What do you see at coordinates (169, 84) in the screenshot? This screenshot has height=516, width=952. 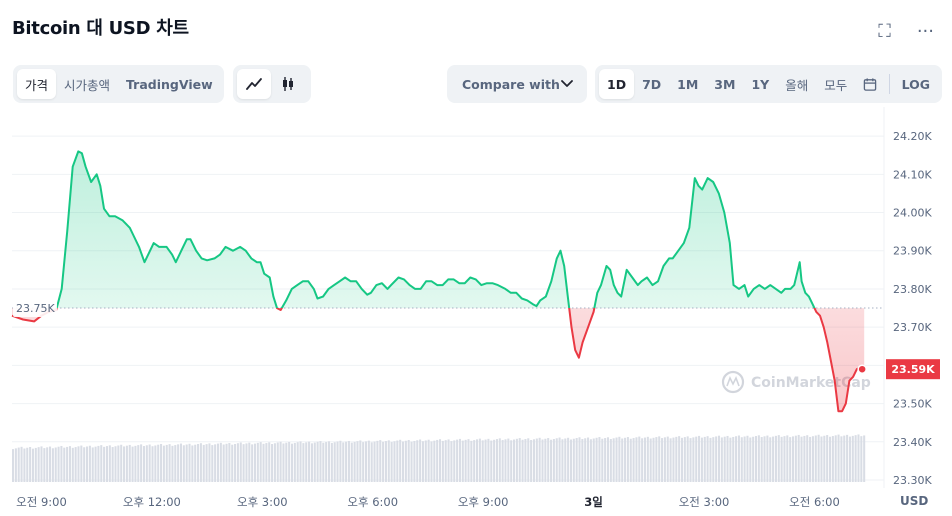 I see `tab-tradingview: TradingView` at bounding box center [169, 84].